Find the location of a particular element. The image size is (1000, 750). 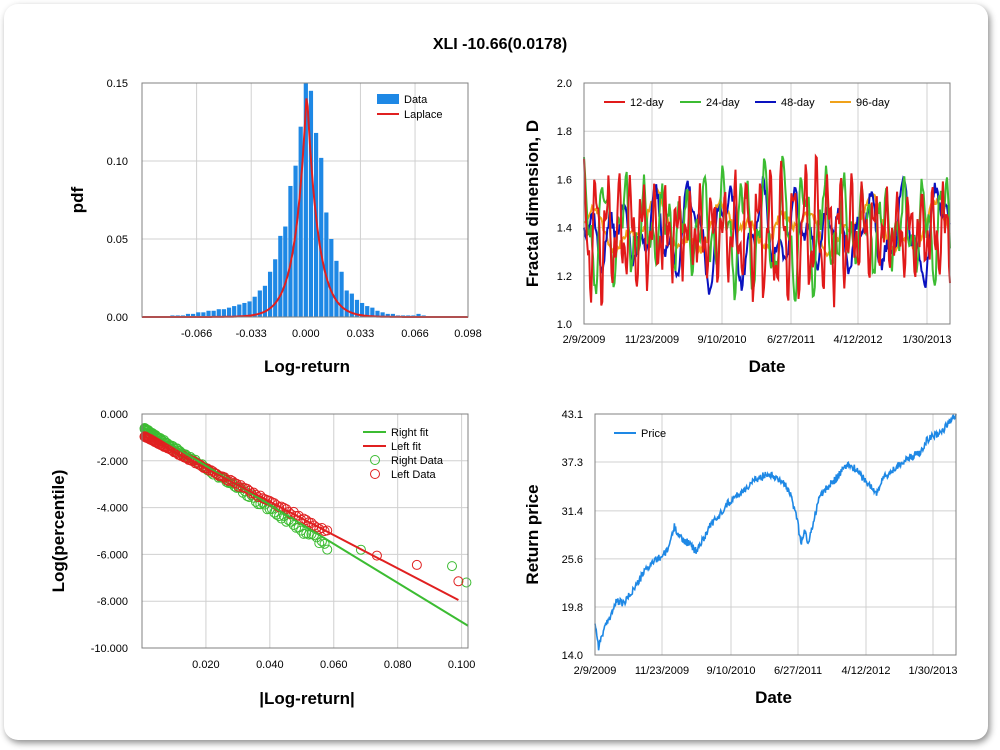

pdf-x-axis-label: Log-return is located at coordinates (307, 366).